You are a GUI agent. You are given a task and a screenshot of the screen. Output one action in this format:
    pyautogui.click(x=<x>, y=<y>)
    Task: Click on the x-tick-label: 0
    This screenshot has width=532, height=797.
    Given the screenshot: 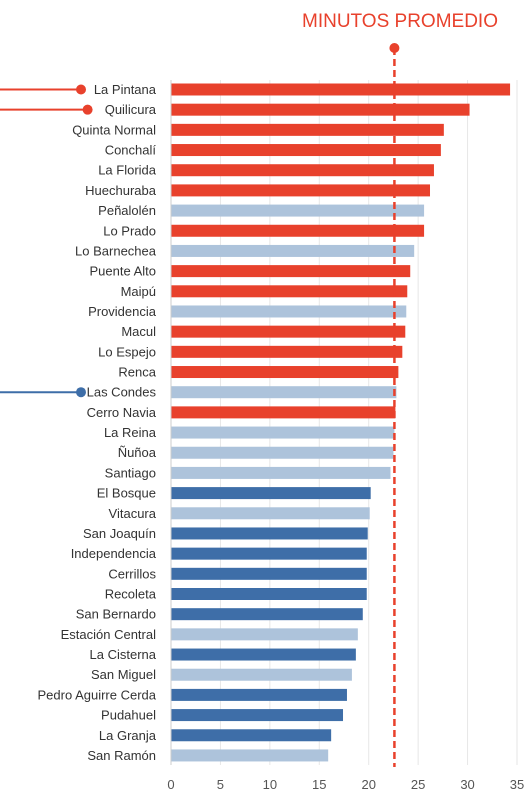 What is the action you would take?
    pyautogui.click(x=170, y=784)
    